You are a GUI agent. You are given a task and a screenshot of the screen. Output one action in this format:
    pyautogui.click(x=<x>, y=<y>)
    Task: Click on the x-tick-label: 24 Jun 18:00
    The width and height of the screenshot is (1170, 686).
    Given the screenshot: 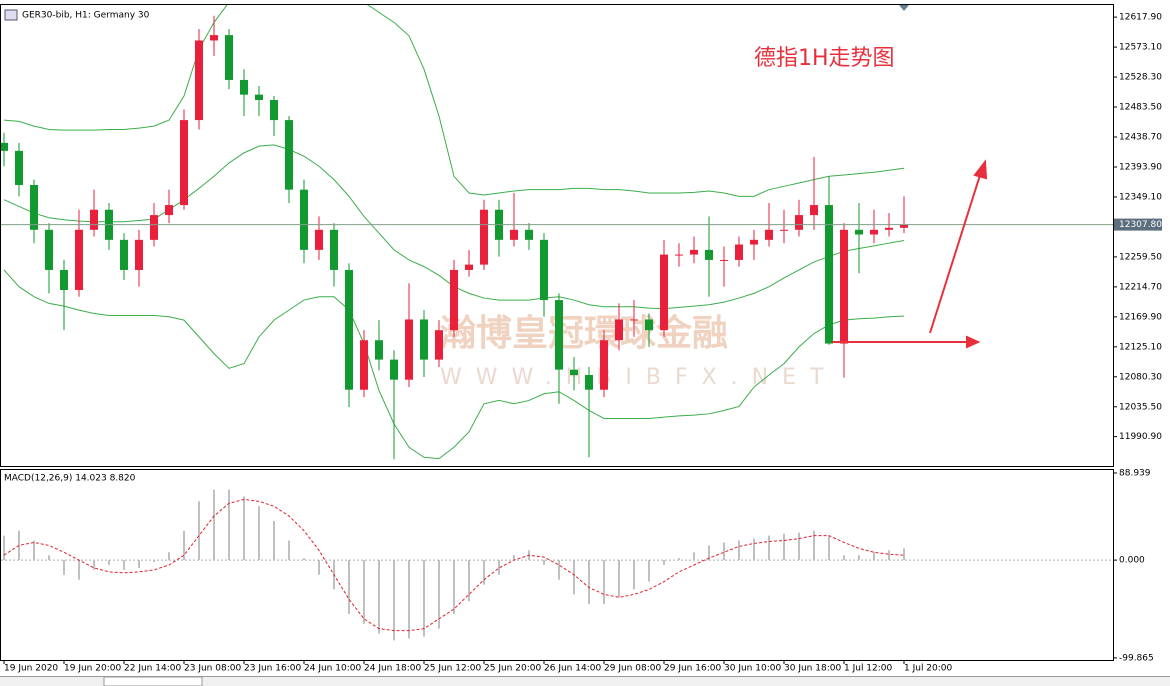 What is the action you would take?
    pyautogui.click(x=392, y=669)
    